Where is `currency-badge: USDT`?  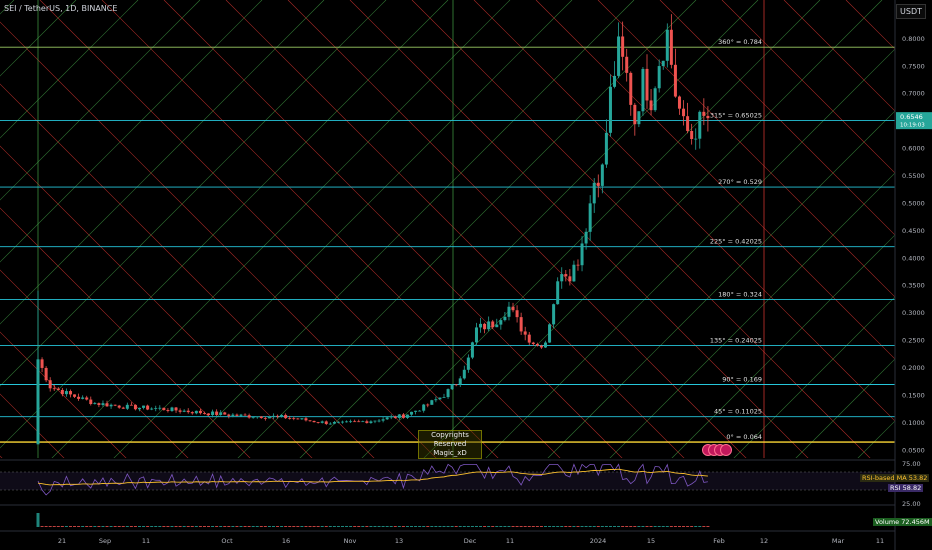
currency-badge: USDT is located at coordinates (911, 11).